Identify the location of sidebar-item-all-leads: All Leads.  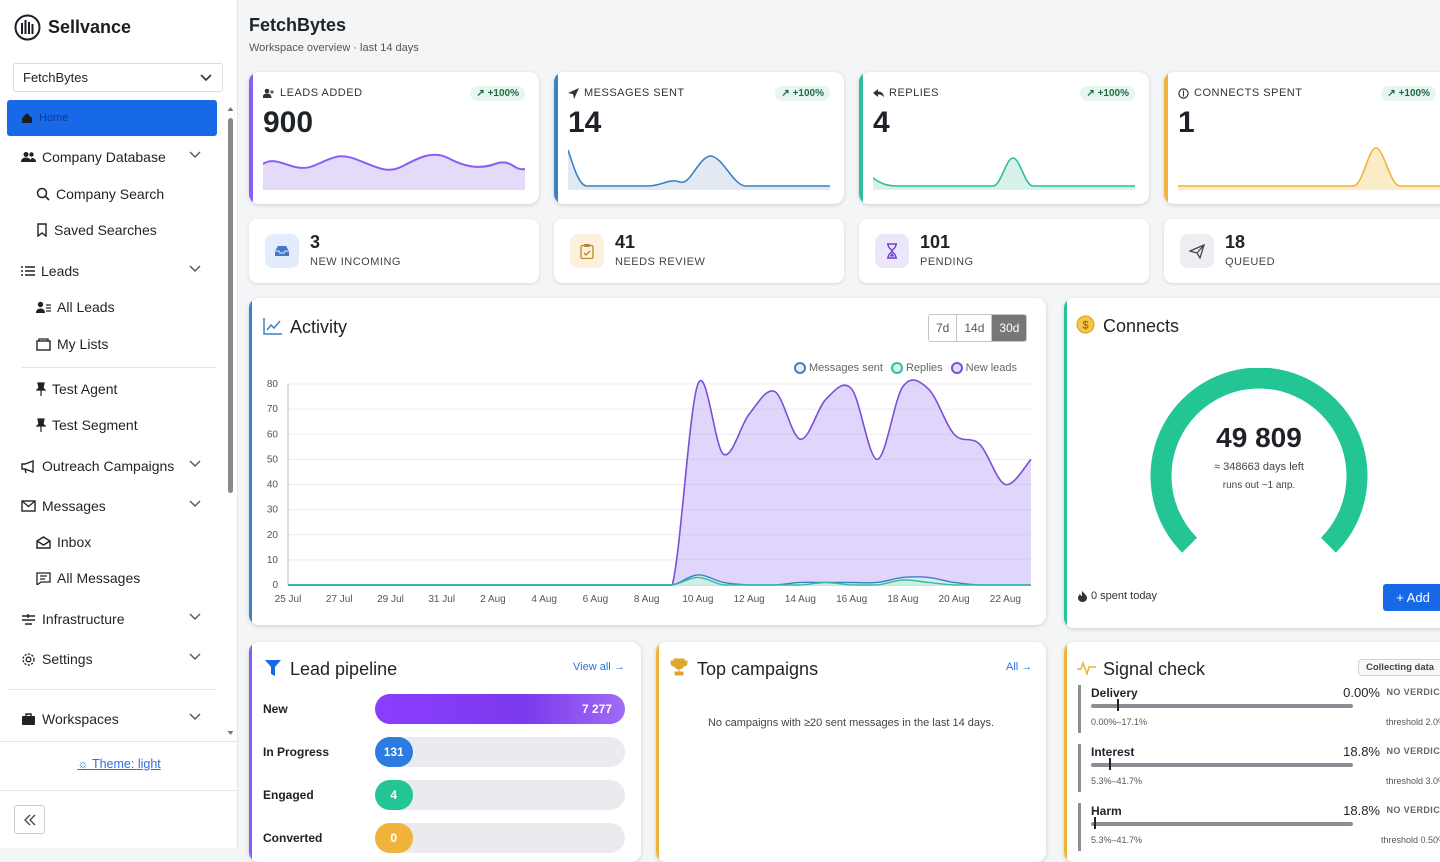
(112, 307).